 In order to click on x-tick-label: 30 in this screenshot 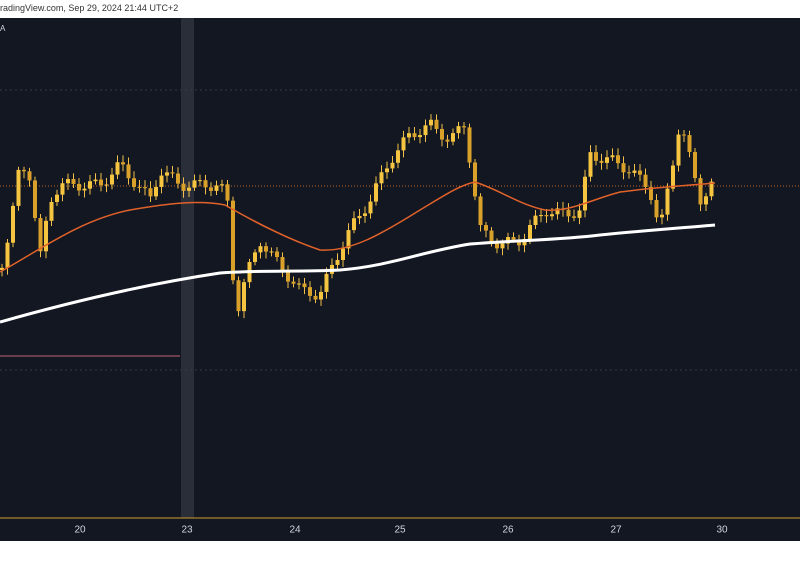, I will do `click(722, 530)`.